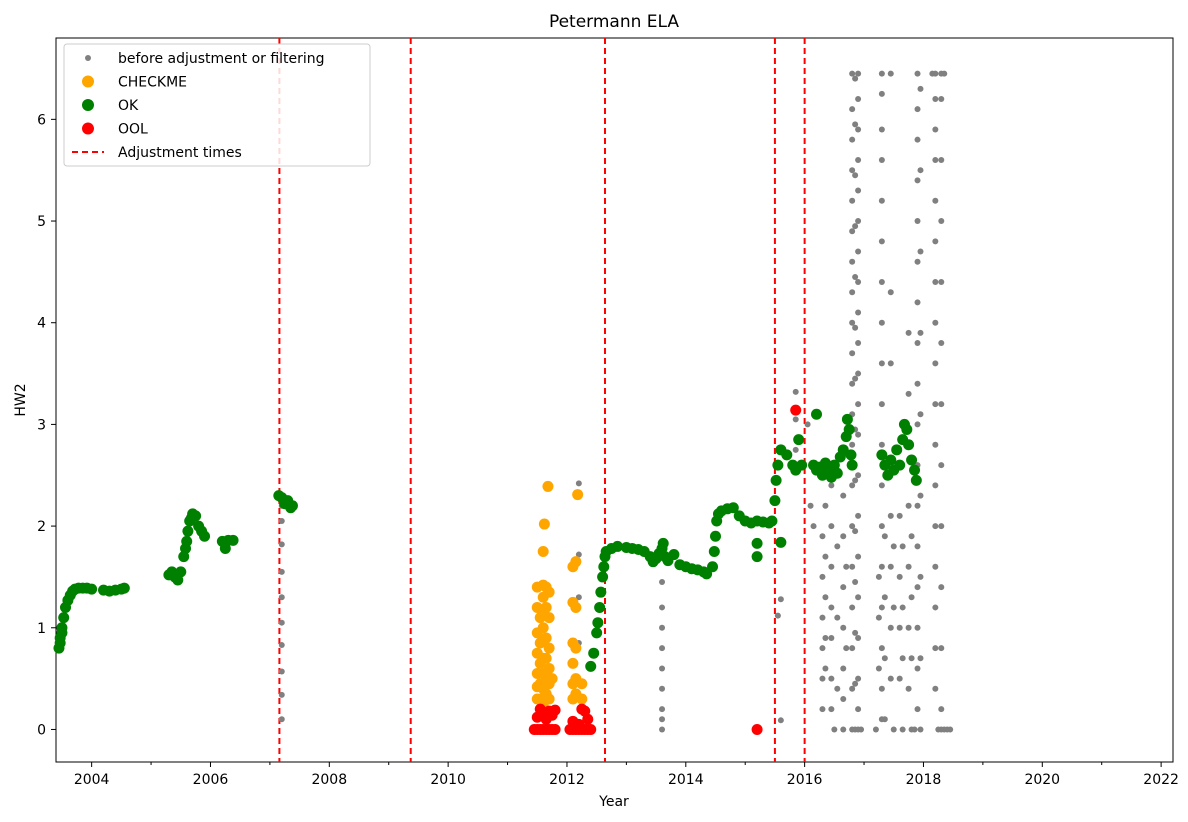  What do you see at coordinates (110, 106) in the screenshot?
I see `legend-item: OK` at bounding box center [110, 106].